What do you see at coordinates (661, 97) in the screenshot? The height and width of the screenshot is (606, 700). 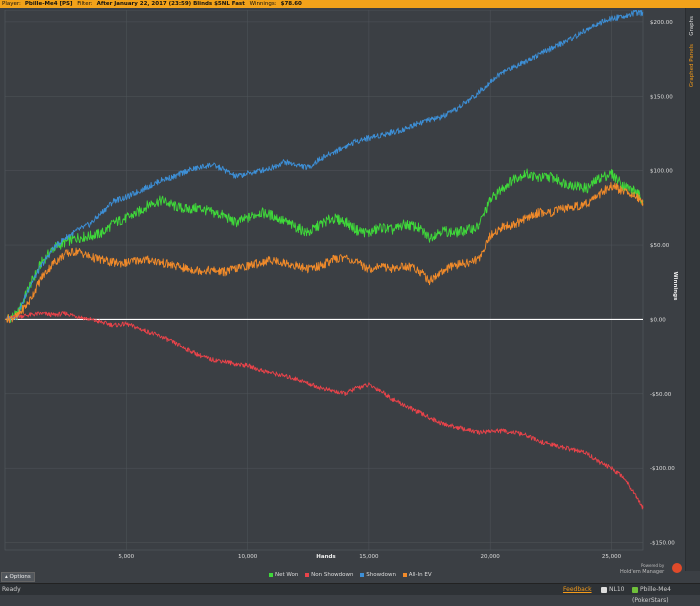 I see `y-tick-label: $150.00` at bounding box center [661, 97].